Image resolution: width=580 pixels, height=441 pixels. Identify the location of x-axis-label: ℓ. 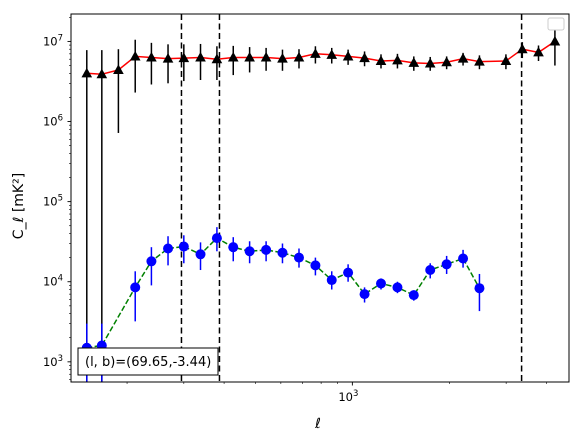
(317, 424).